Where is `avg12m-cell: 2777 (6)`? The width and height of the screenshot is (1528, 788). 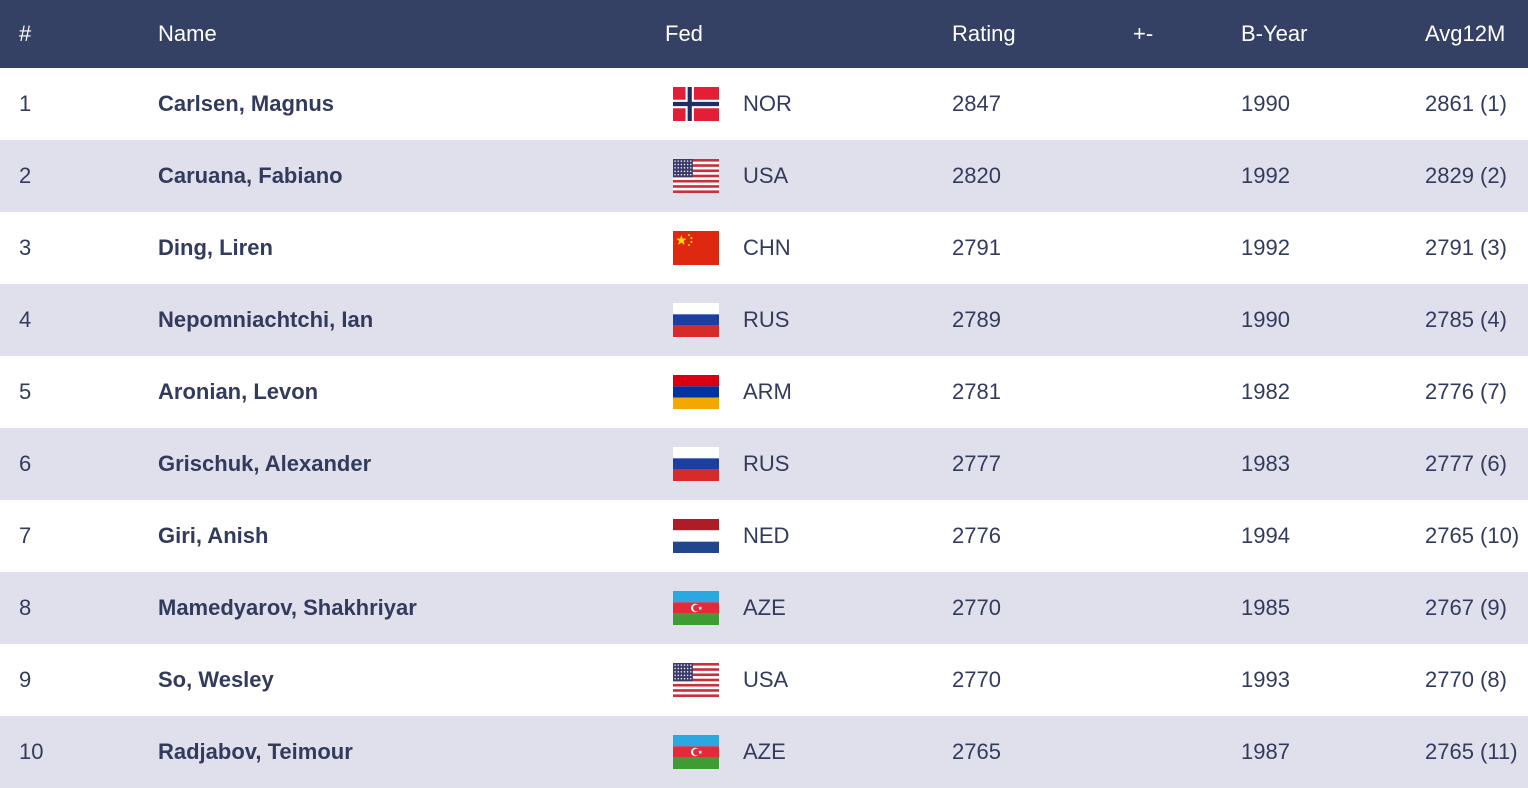 avg12m-cell: 2777 (6) is located at coordinates (1466, 463).